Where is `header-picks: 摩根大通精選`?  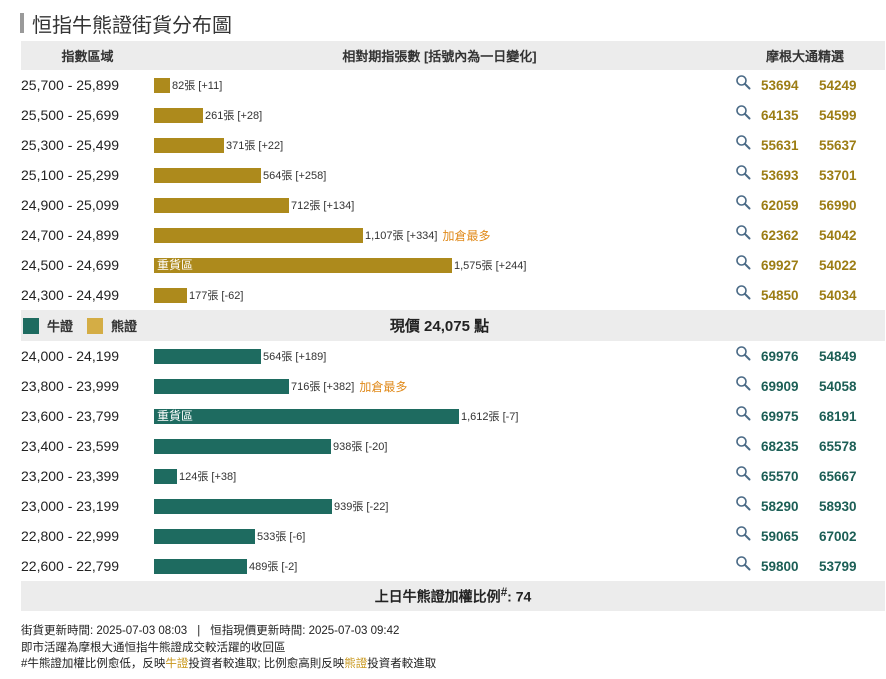 header-picks: 摩根大通精選 is located at coordinates (805, 55).